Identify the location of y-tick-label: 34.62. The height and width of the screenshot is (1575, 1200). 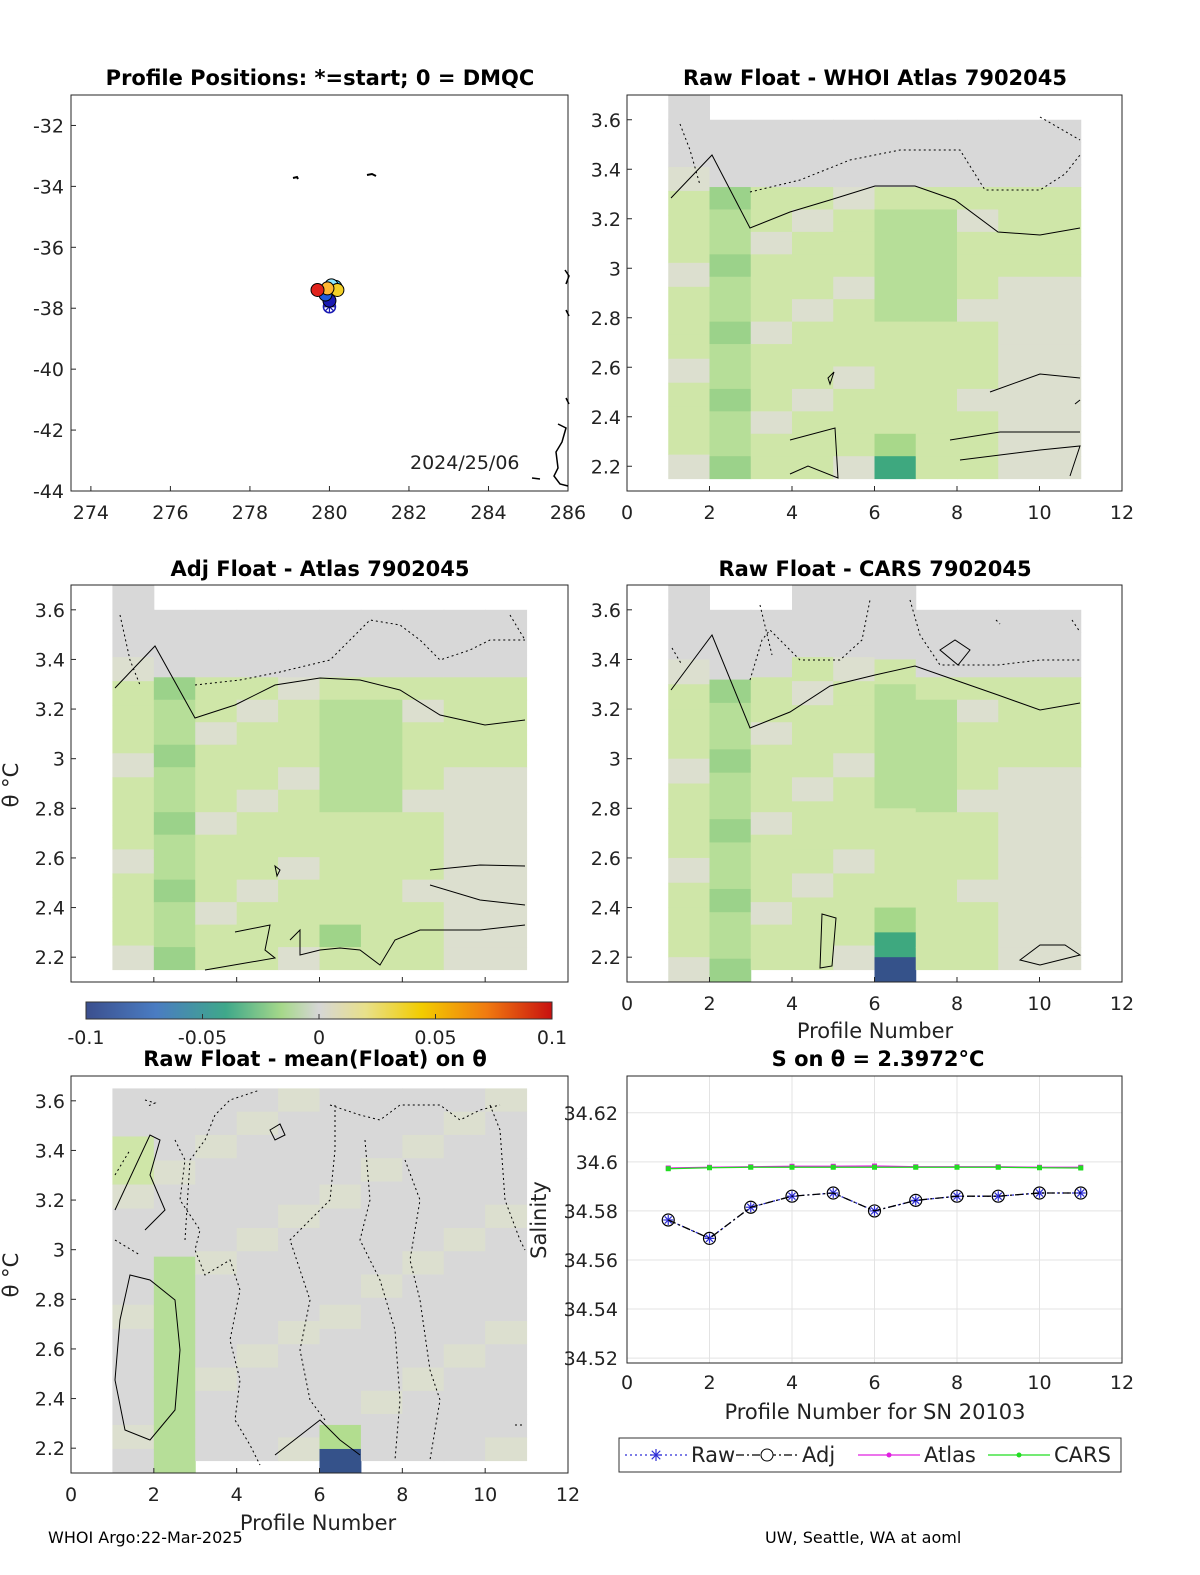
(591, 1114).